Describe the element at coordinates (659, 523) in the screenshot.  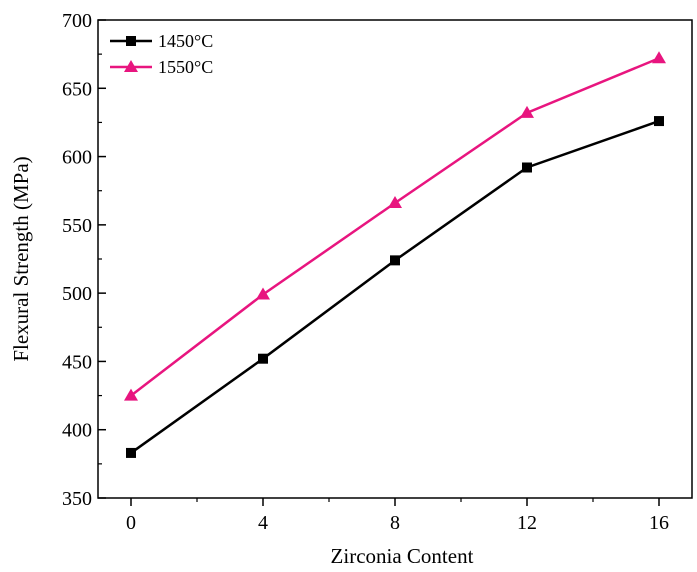
I see `x-tick-label: 16` at that location.